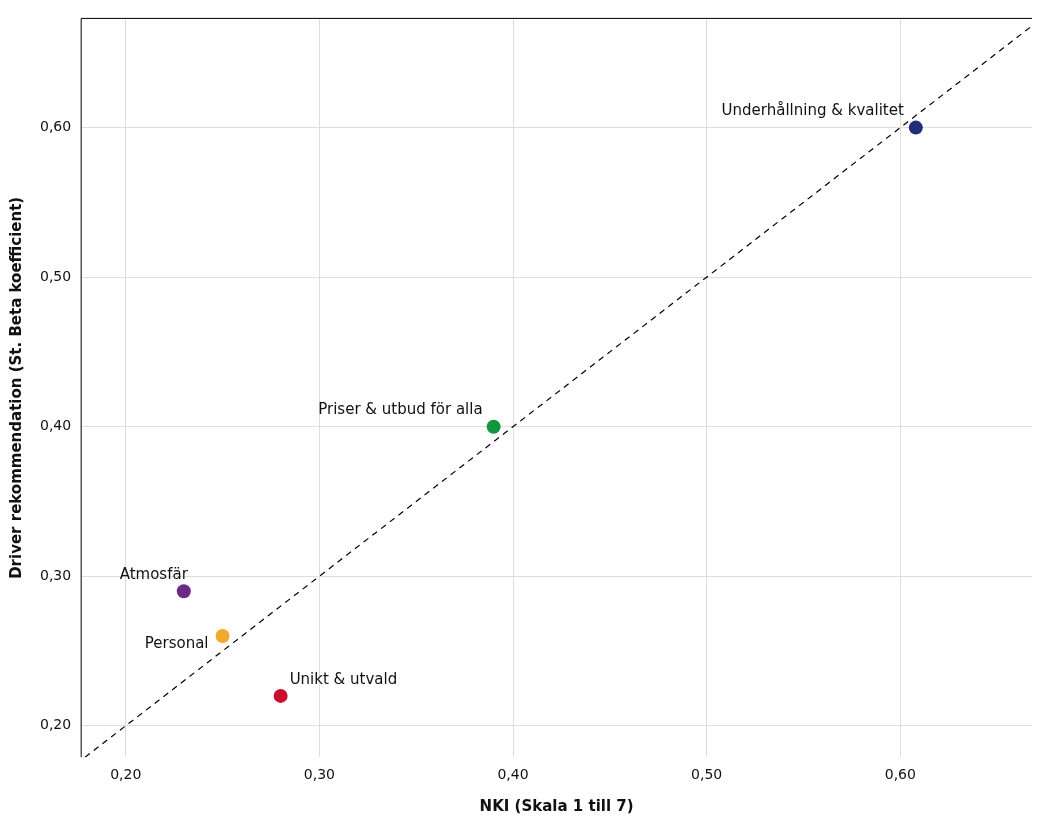  What do you see at coordinates (319, 774) in the screenshot?
I see `x-tick-label: 0,30` at bounding box center [319, 774].